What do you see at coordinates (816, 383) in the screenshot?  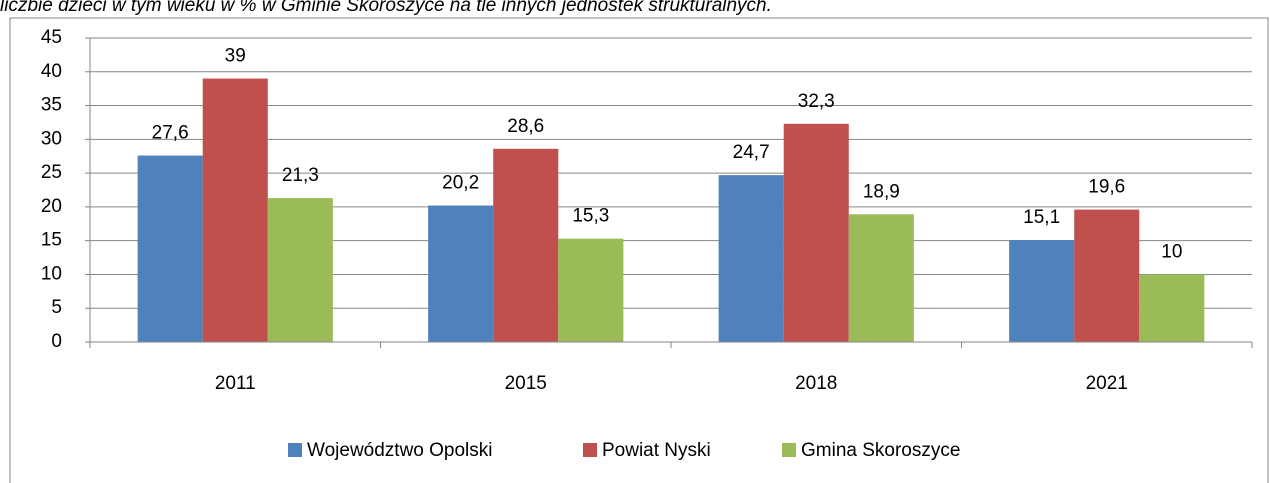 I see `x-tick-label: 2018` at bounding box center [816, 383].